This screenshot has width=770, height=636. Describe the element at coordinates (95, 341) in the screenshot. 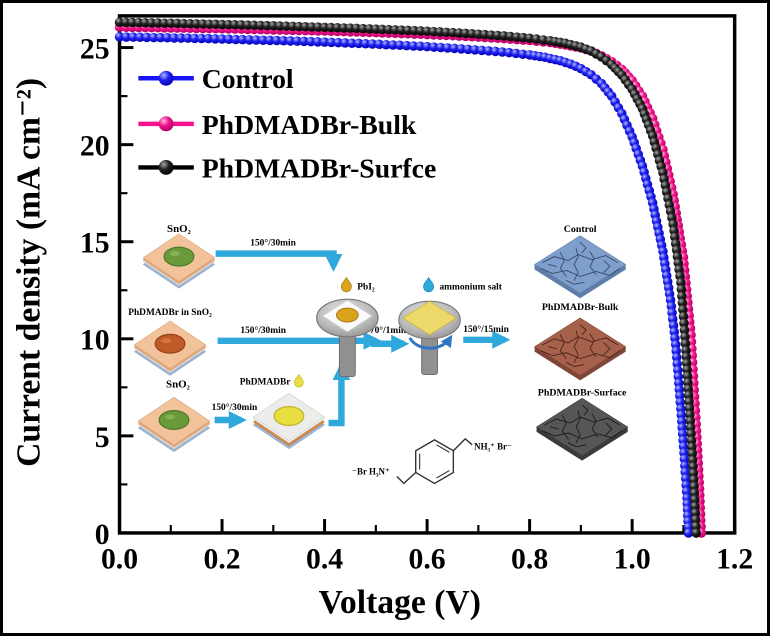

I see `y-tick-label: 10` at that location.